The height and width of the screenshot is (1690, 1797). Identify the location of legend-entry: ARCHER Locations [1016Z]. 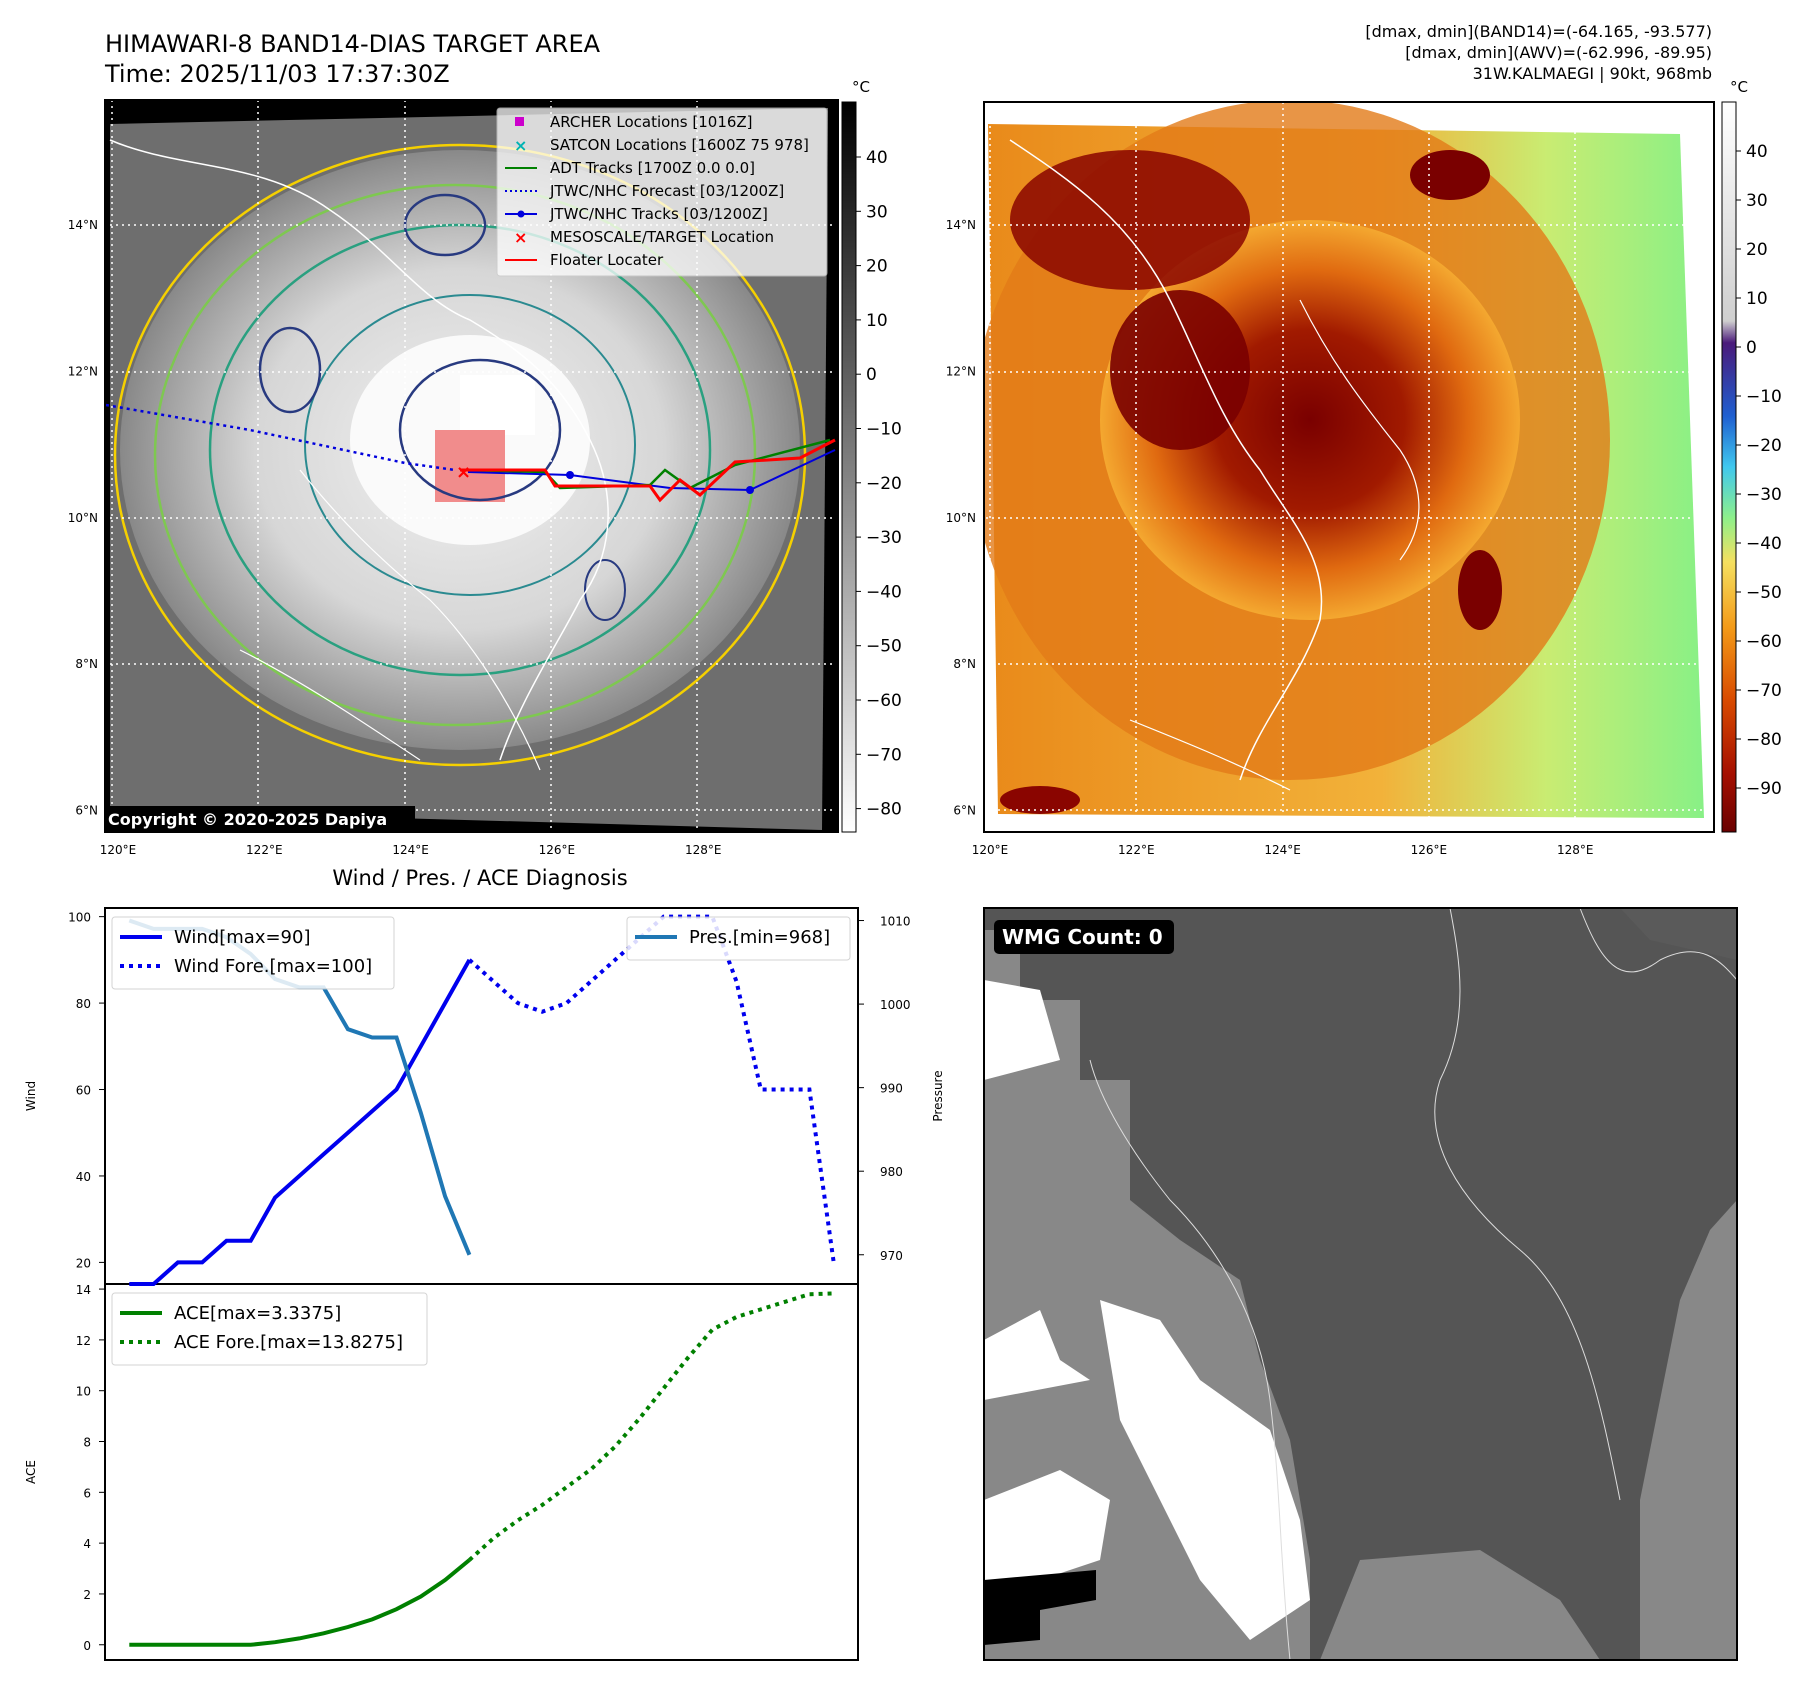
(634, 122).